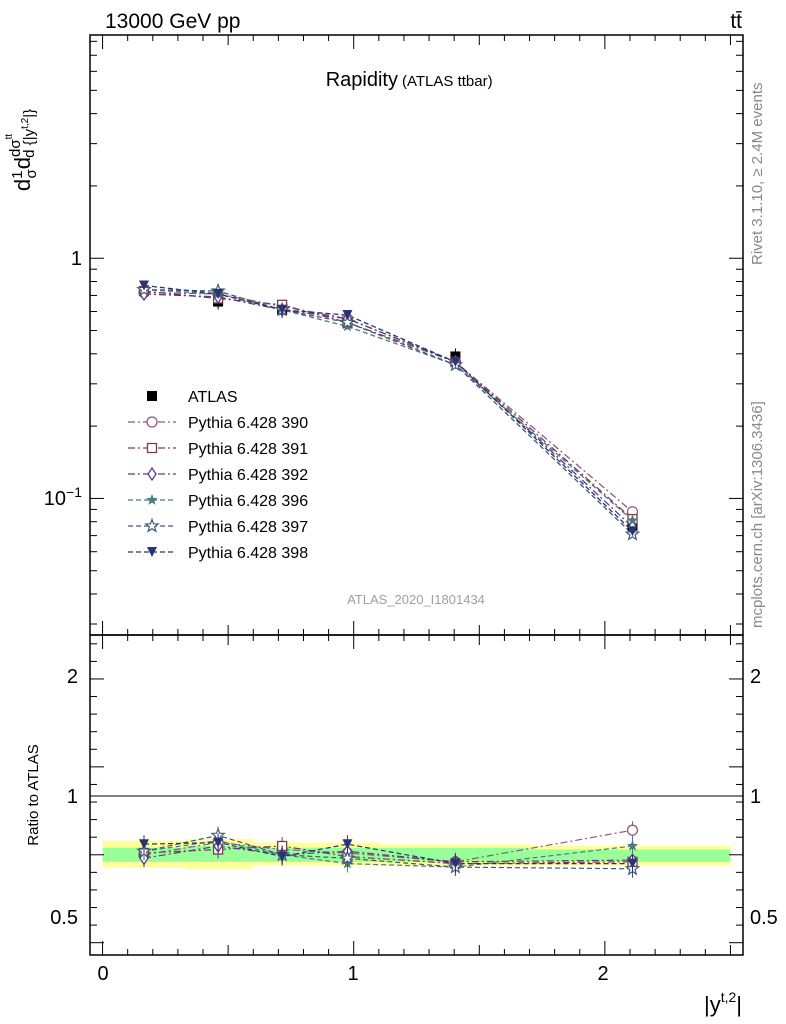 The width and height of the screenshot is (786, 1024). I want to click on process-label: tt̄, so click(736, 21).